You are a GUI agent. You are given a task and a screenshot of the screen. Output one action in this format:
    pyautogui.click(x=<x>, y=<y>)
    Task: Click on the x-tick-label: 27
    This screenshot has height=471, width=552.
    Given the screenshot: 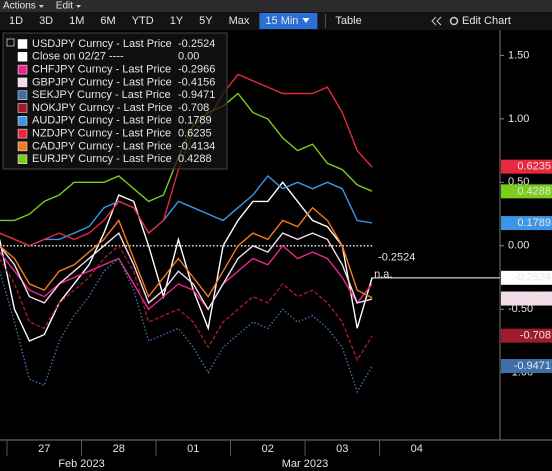 What is the action you would take?
    pyautogui.click(x=44, y=449)
    